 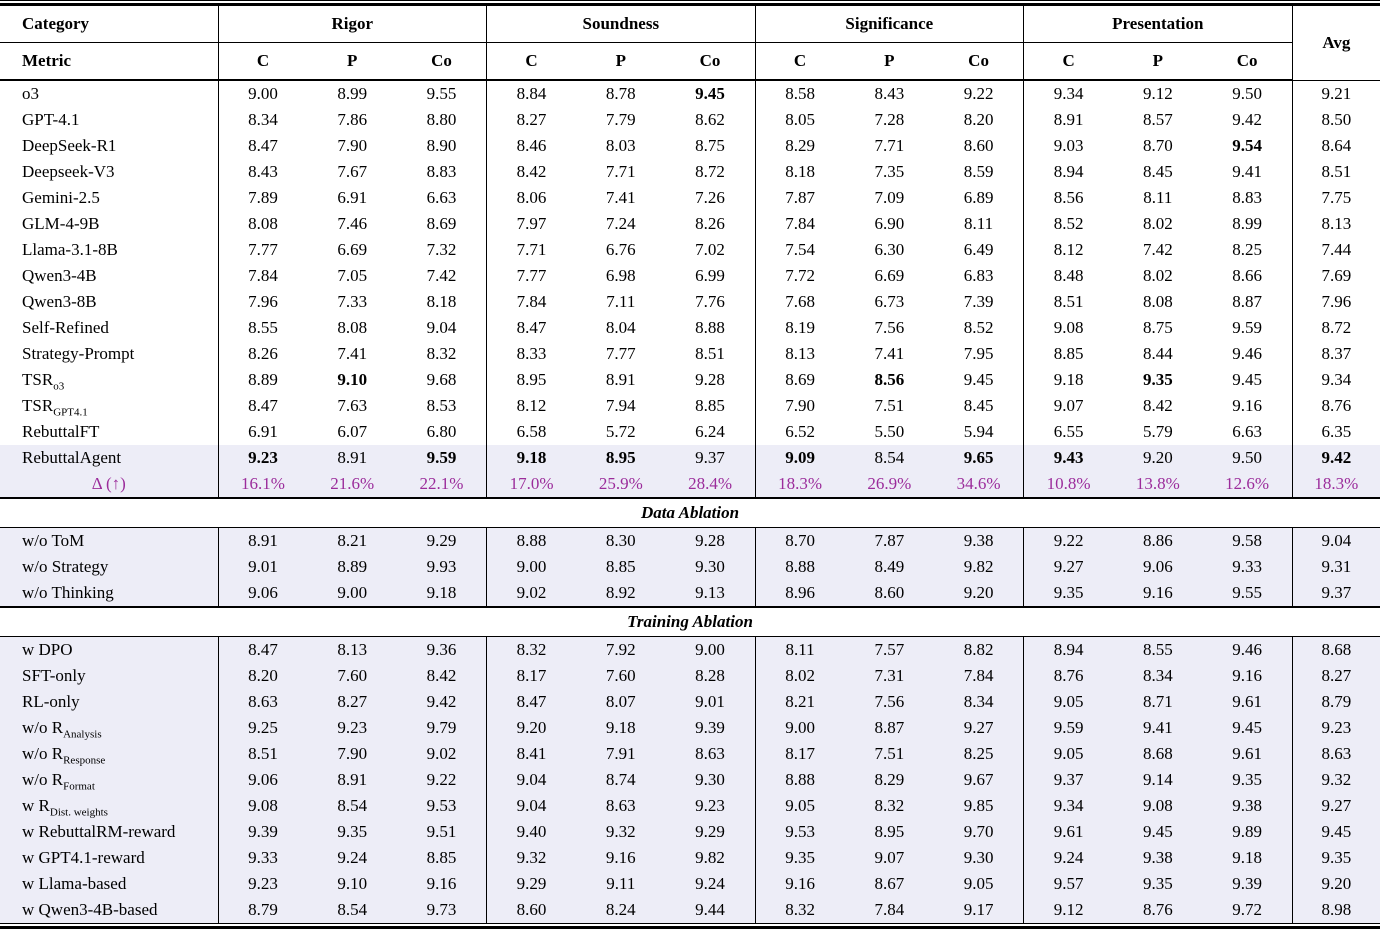 What do you see at coordinates (352, 483) in the screenshot?
I see `cell-value: 21.6%` at bounding box center [352, 483].